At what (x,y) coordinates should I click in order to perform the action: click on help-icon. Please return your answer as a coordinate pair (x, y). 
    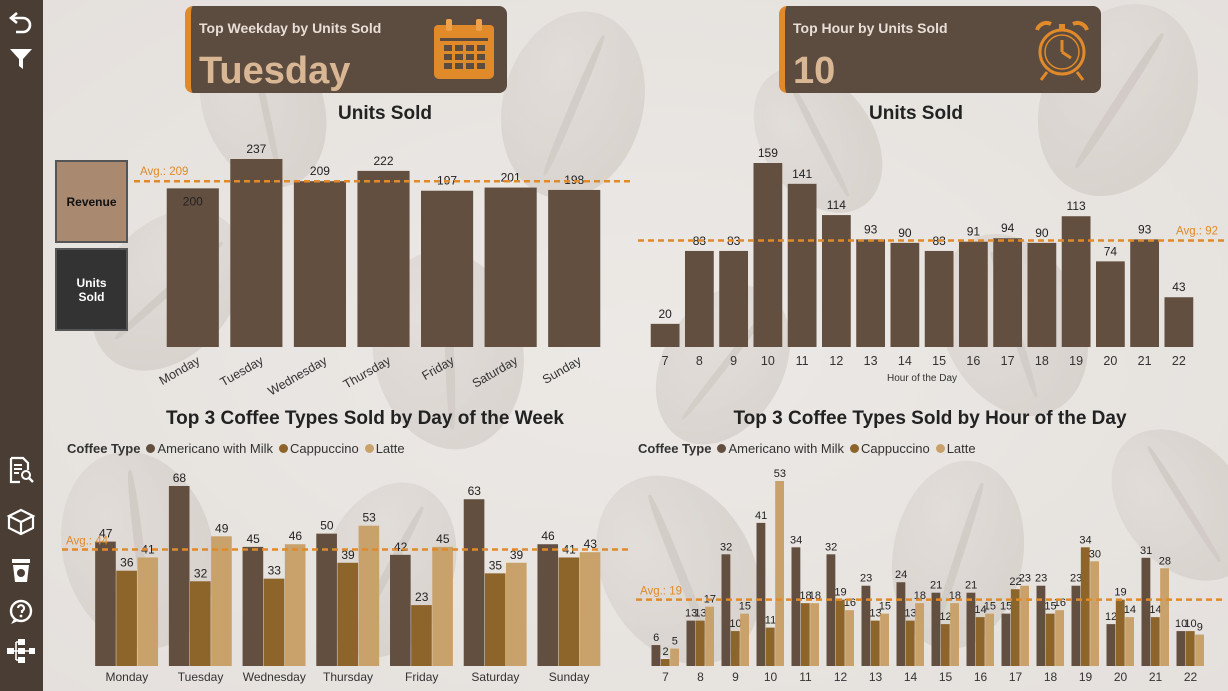
    Looking at the image, I should click on (21, 612).